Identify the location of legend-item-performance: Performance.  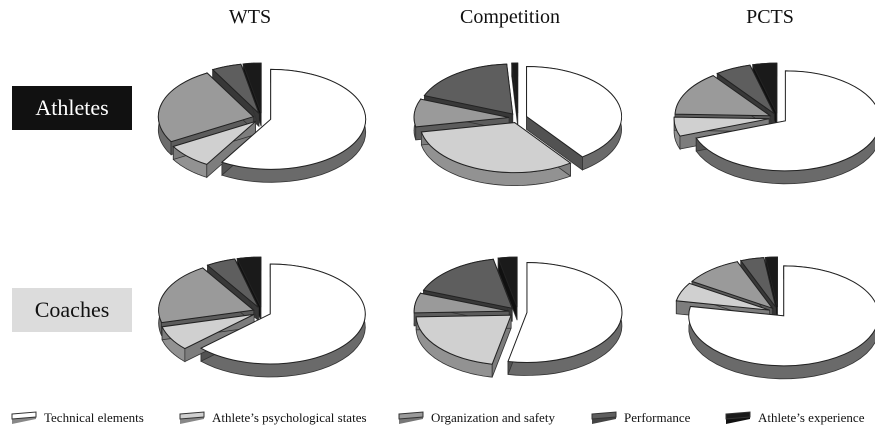
(640, 418).